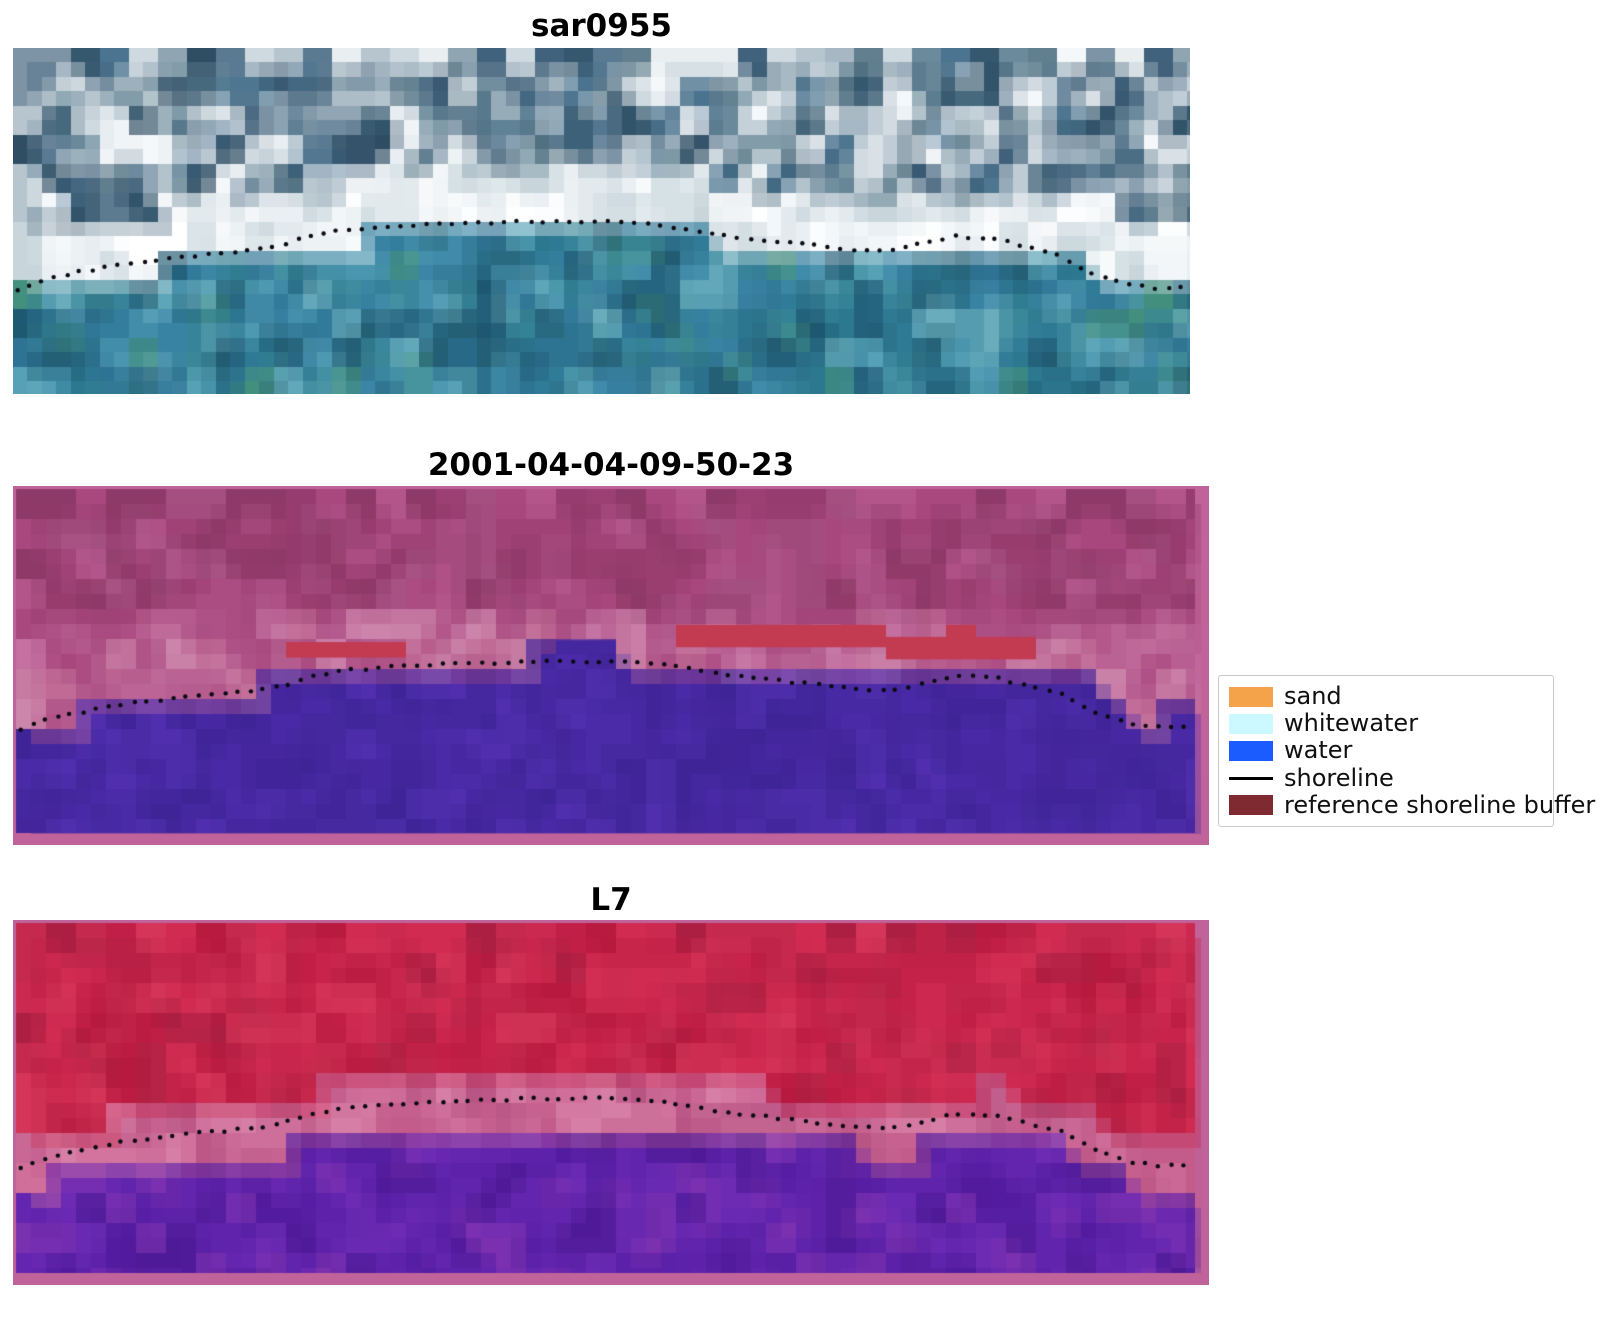 The width and height of the screenshot is (1618, 1337). I want to click on reference-shoreline-buffer-swatch-icon, so click(1251, 805).